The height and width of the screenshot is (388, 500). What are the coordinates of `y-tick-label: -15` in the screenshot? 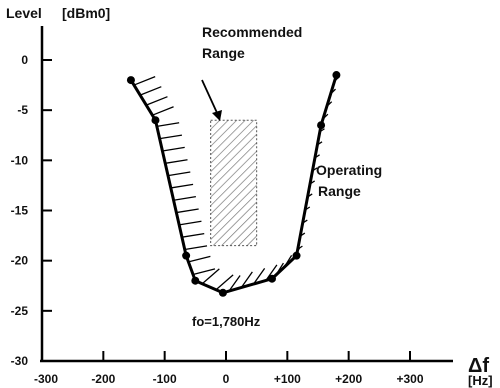 It's located at (20, 211).